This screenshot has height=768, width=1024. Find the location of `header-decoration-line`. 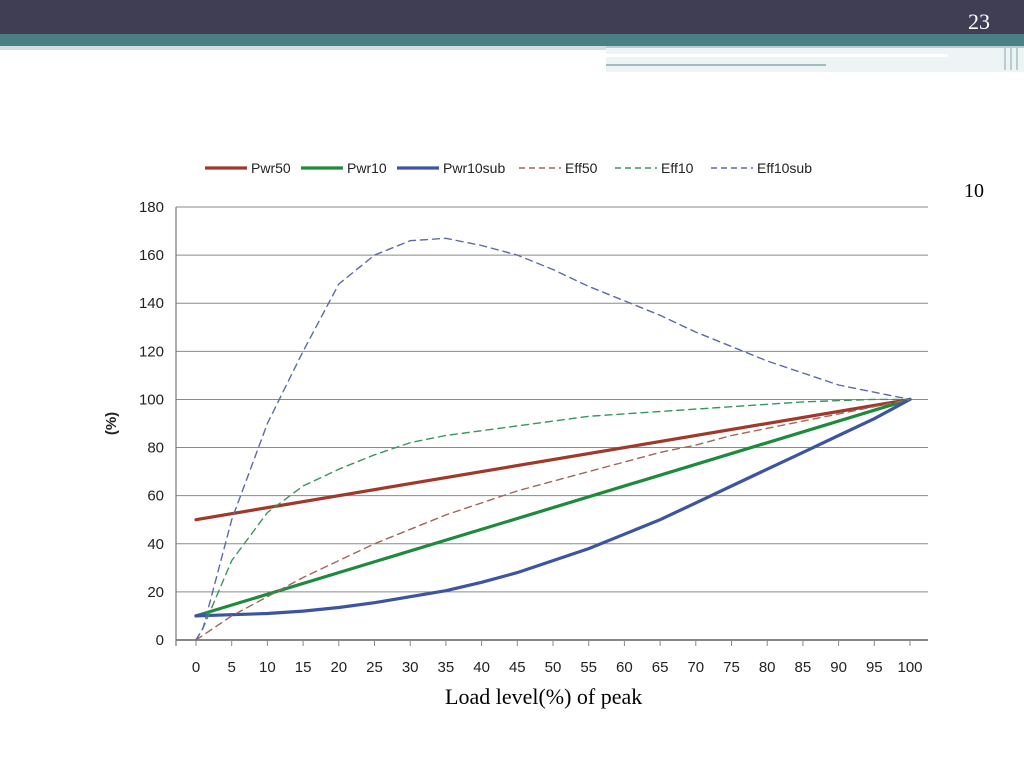

header-decoration-line is located at coordinates (777, 55).